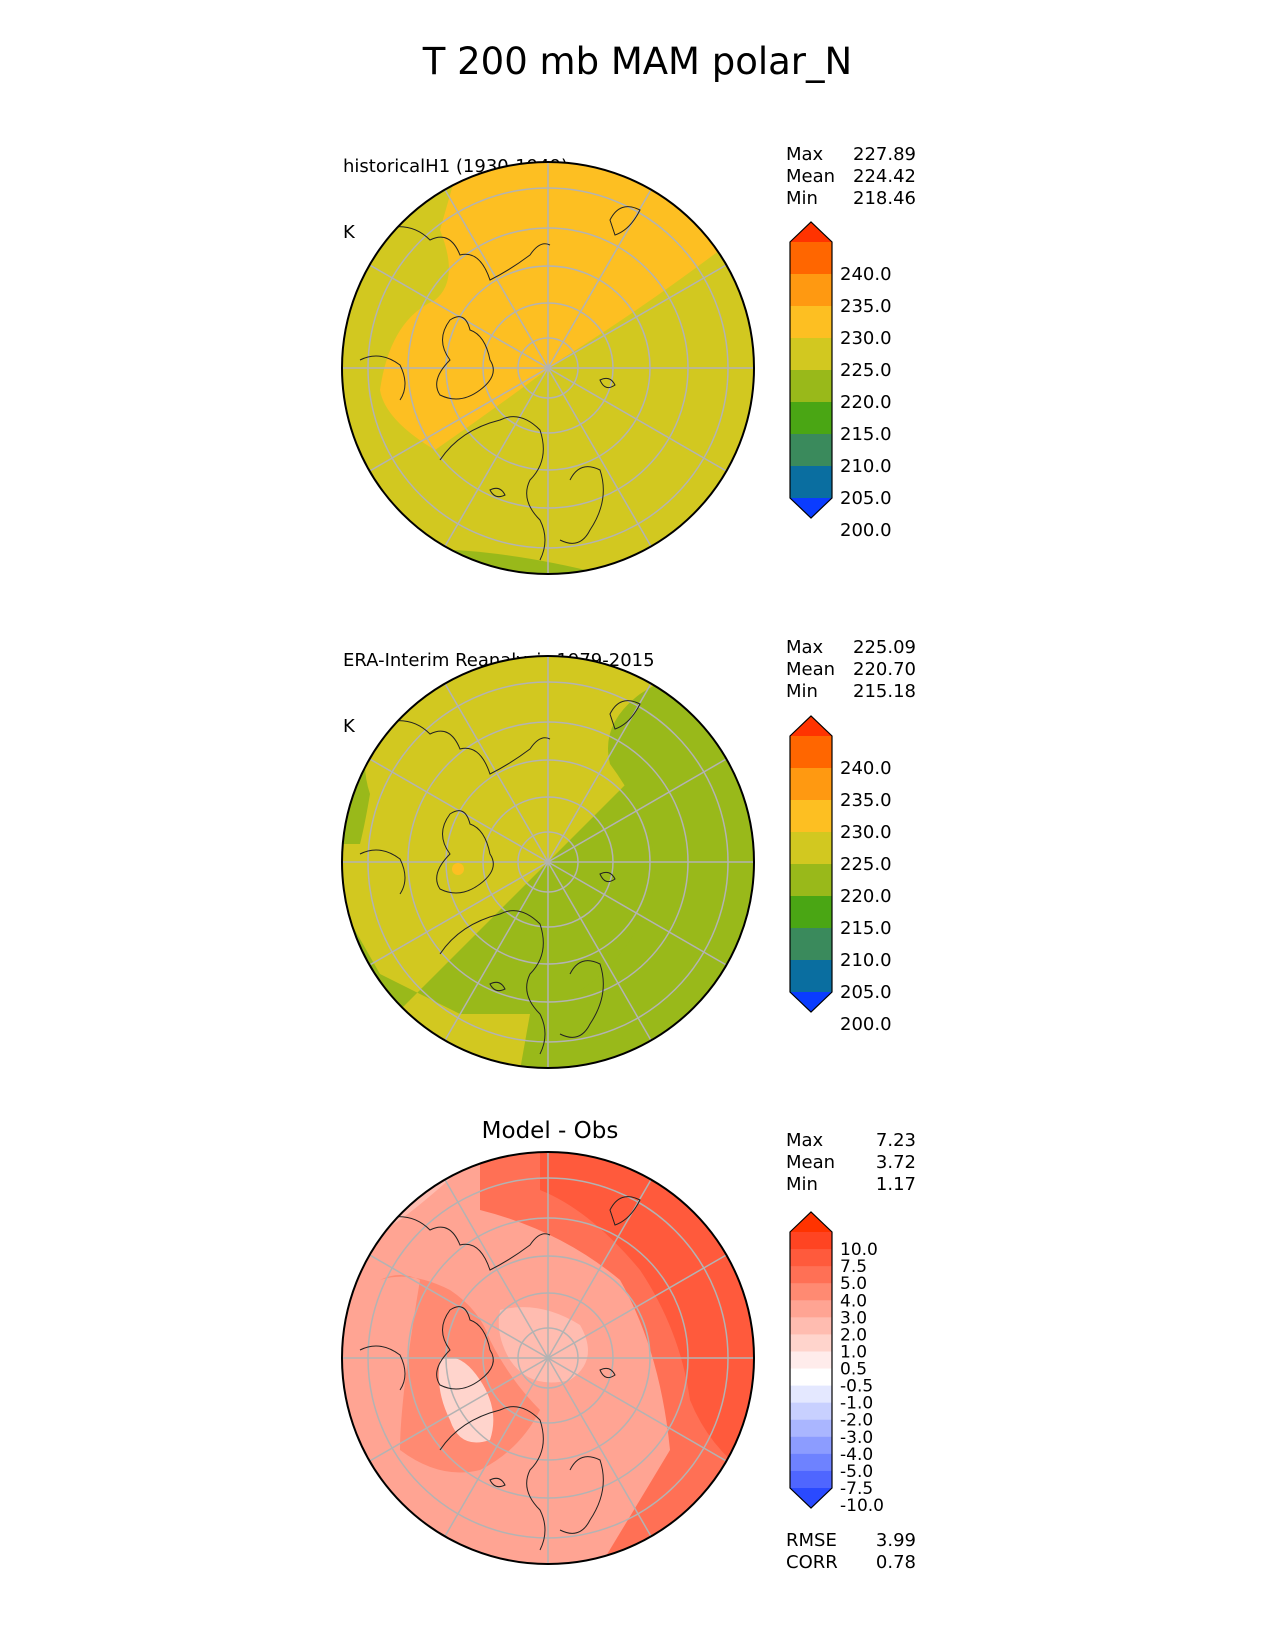 The height and width of the screenshot is (1650, 1275). What do you see at coordinates (851, 647) in the screenshot?
I see `stat-max: Max 225.09` at bounding box center [851, 647].